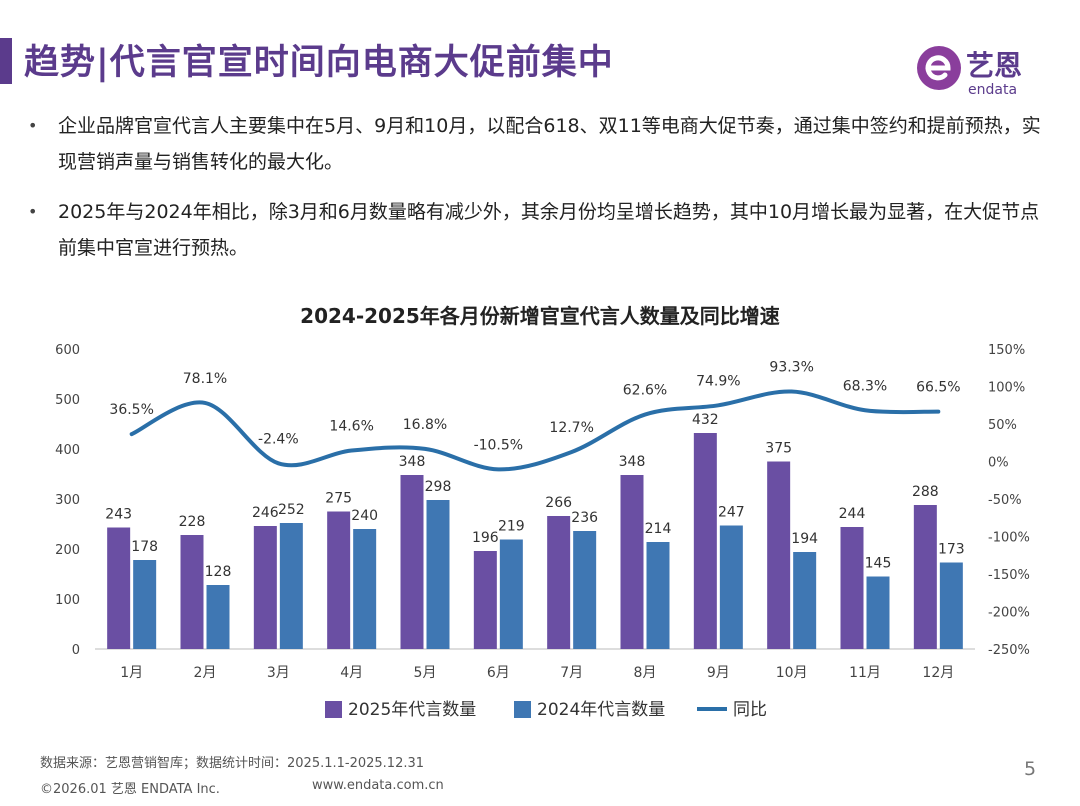  I want to click on bar-2024-label: 145, so click(878, 564).